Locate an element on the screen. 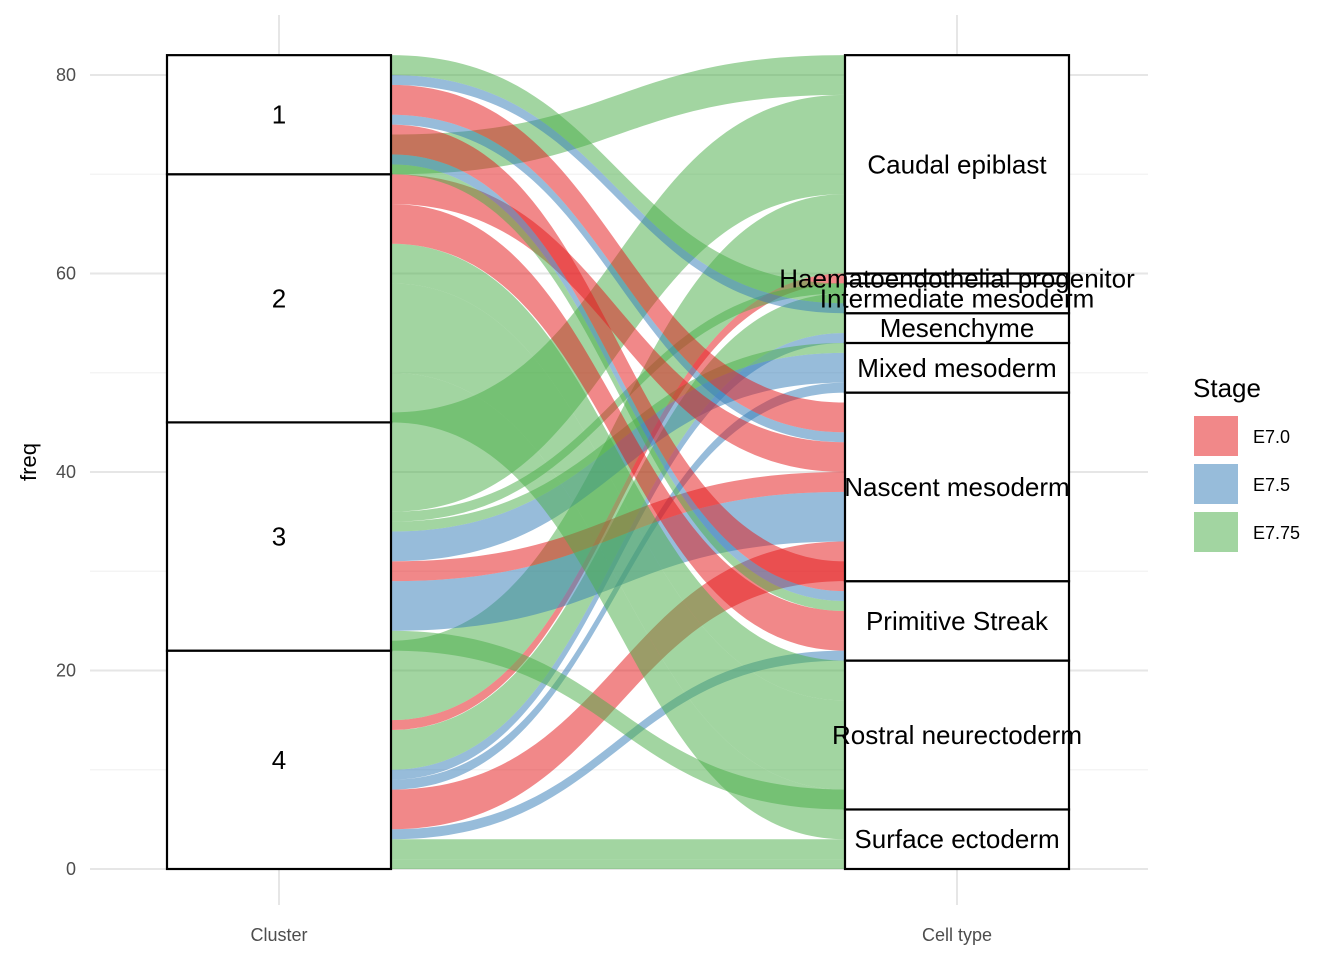 The image size is (1344, 960). x-tick-label: Cell type is located at coordinates (957, 935).